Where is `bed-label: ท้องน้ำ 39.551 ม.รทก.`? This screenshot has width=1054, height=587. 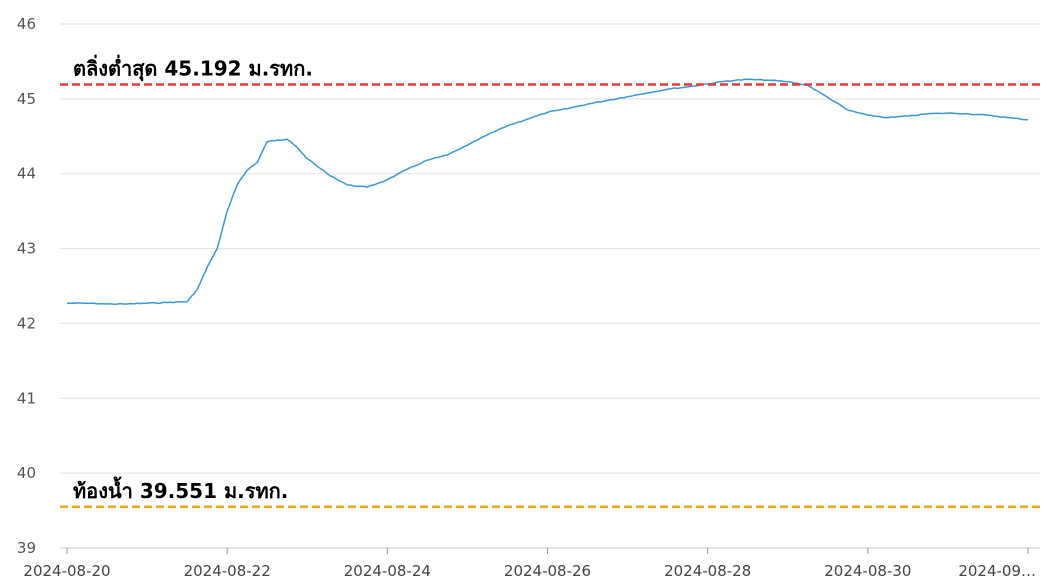 bed-label: ท้องน้ำ 39.551 ม.รทก. is located at coordinates (180, 489).